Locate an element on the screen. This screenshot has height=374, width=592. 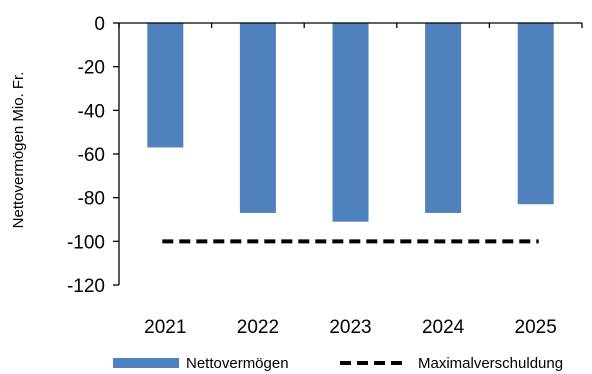
bar-2021 is located at coordinates (165, 85).